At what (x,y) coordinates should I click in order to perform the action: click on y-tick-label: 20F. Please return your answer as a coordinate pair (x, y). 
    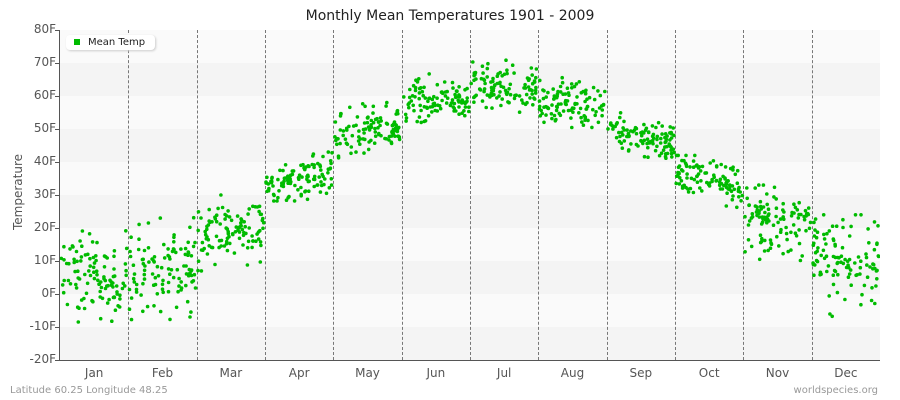
    Looking at the image, I should click on (44, 227).